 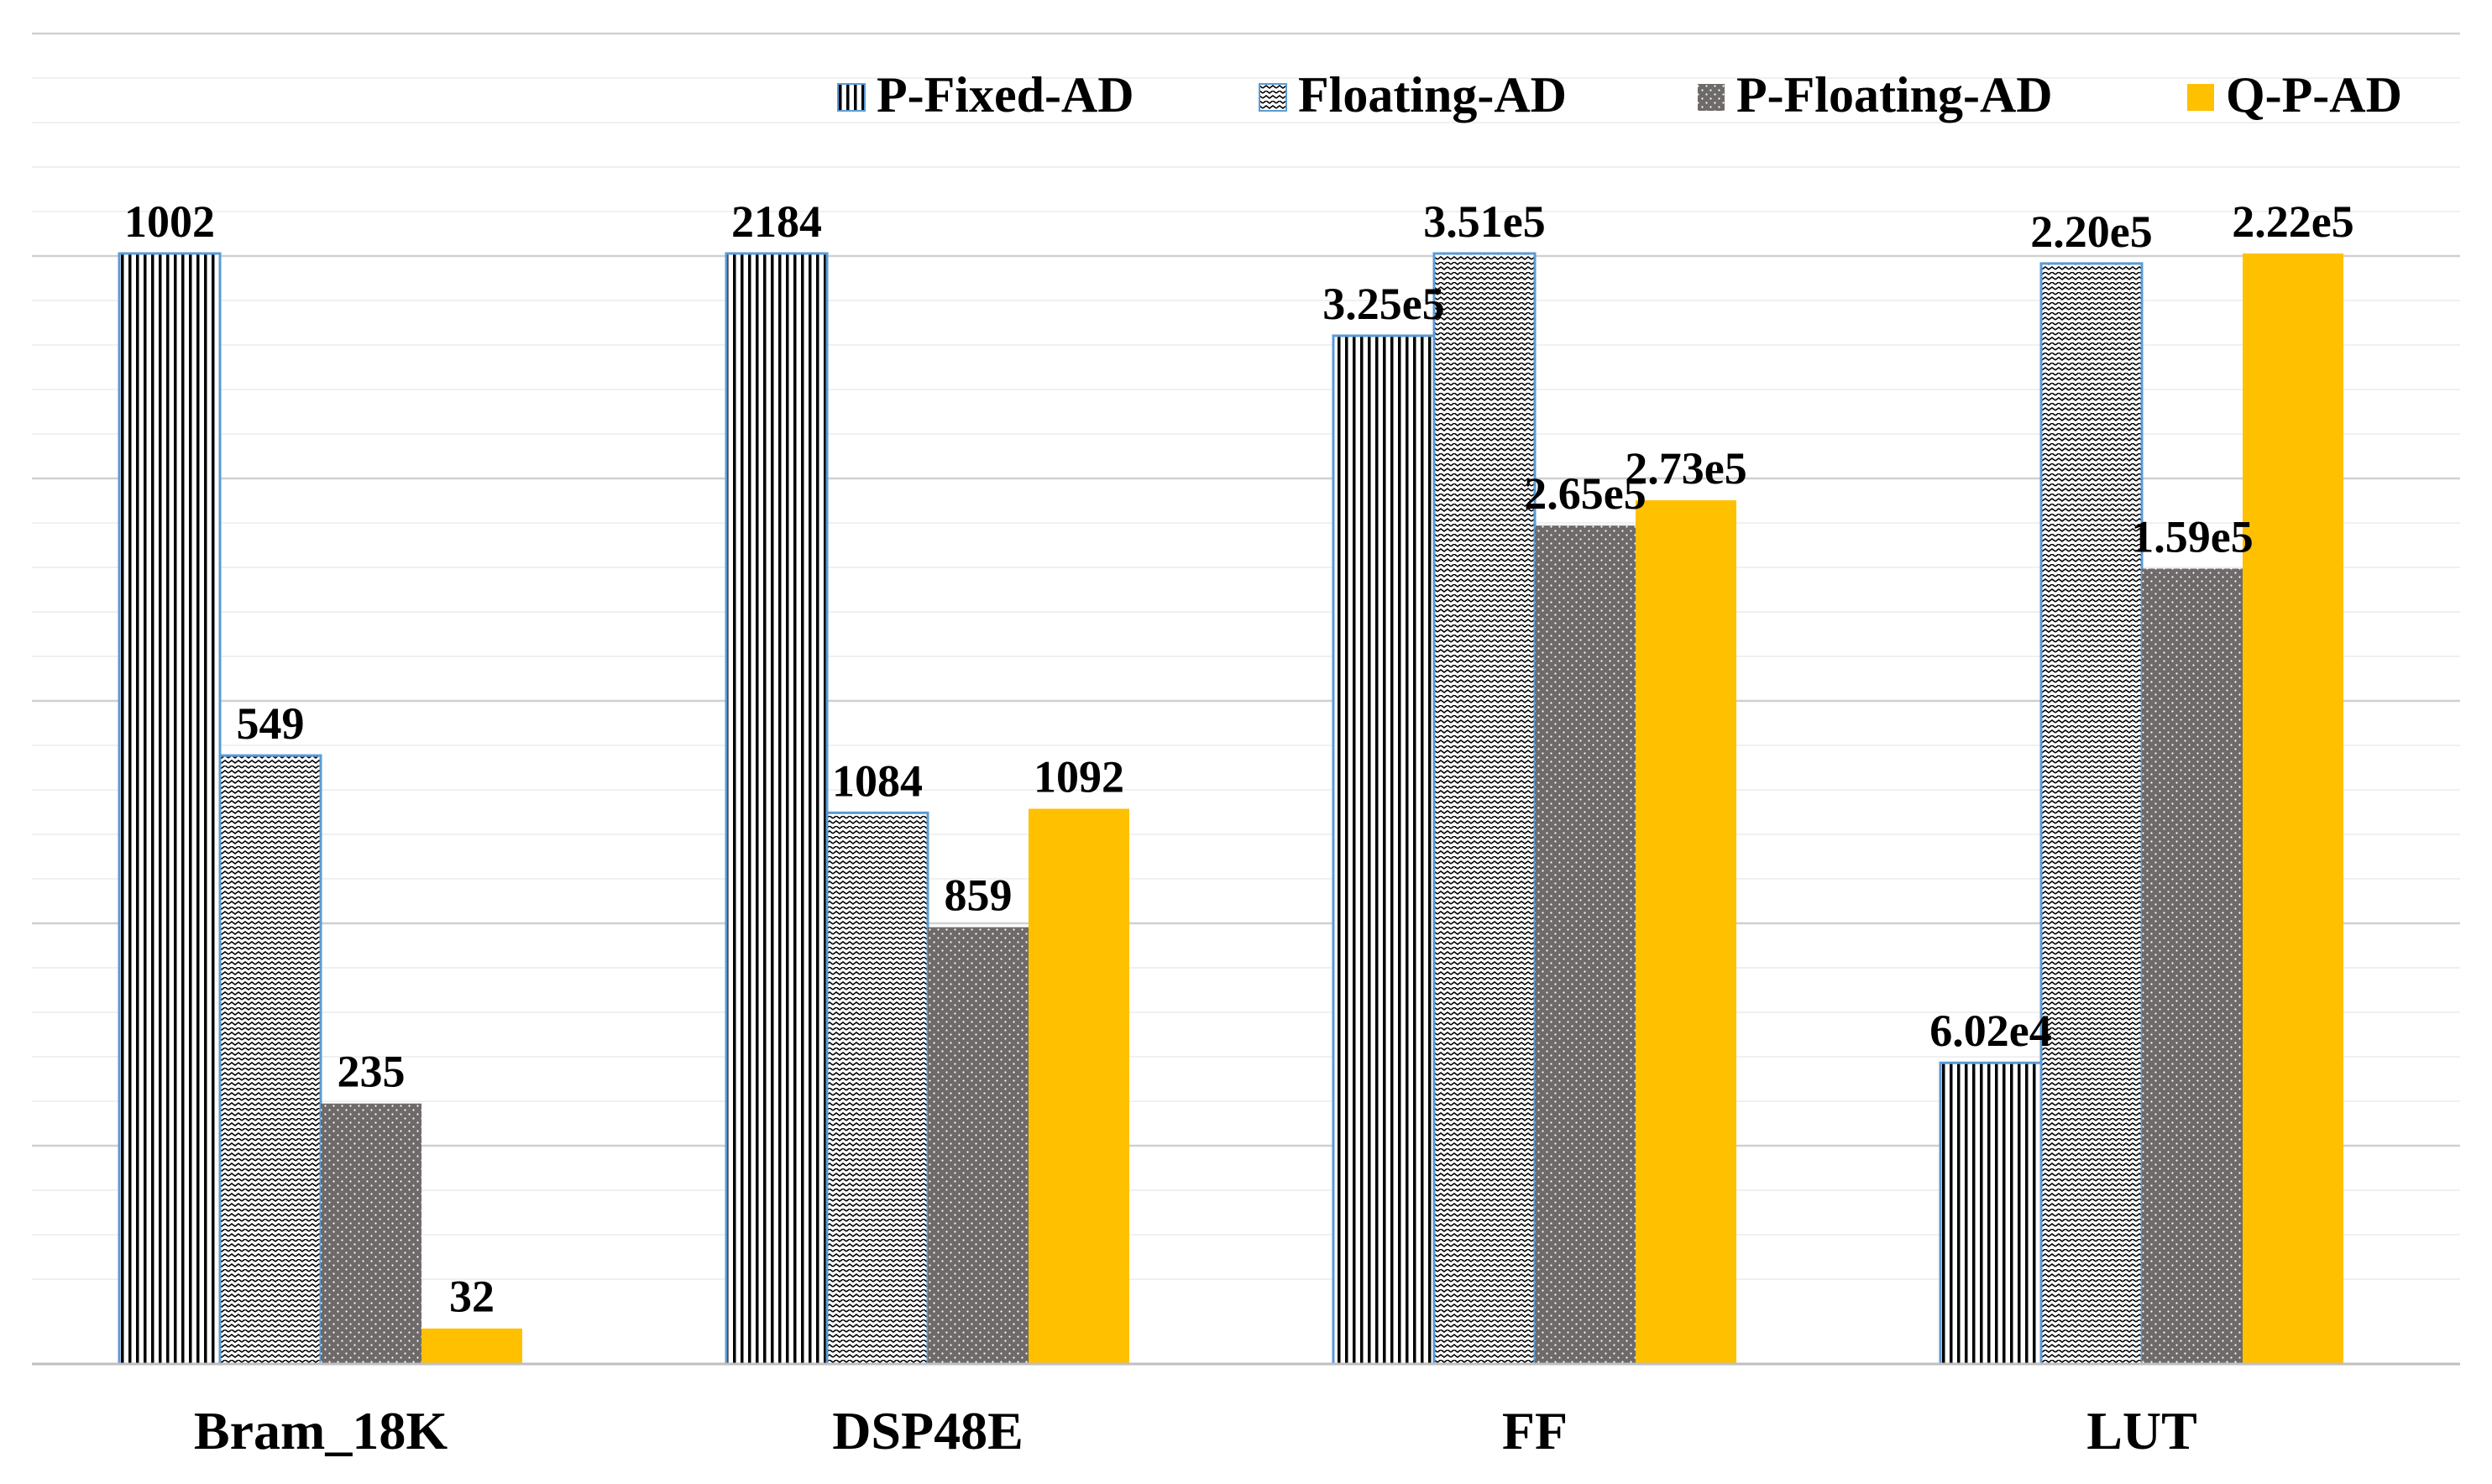 What do you see at coordinates (928, 1430) in the screenshot?
I see `category-label-dsp48e: DSP48E` at bounding box center [928, 1430].